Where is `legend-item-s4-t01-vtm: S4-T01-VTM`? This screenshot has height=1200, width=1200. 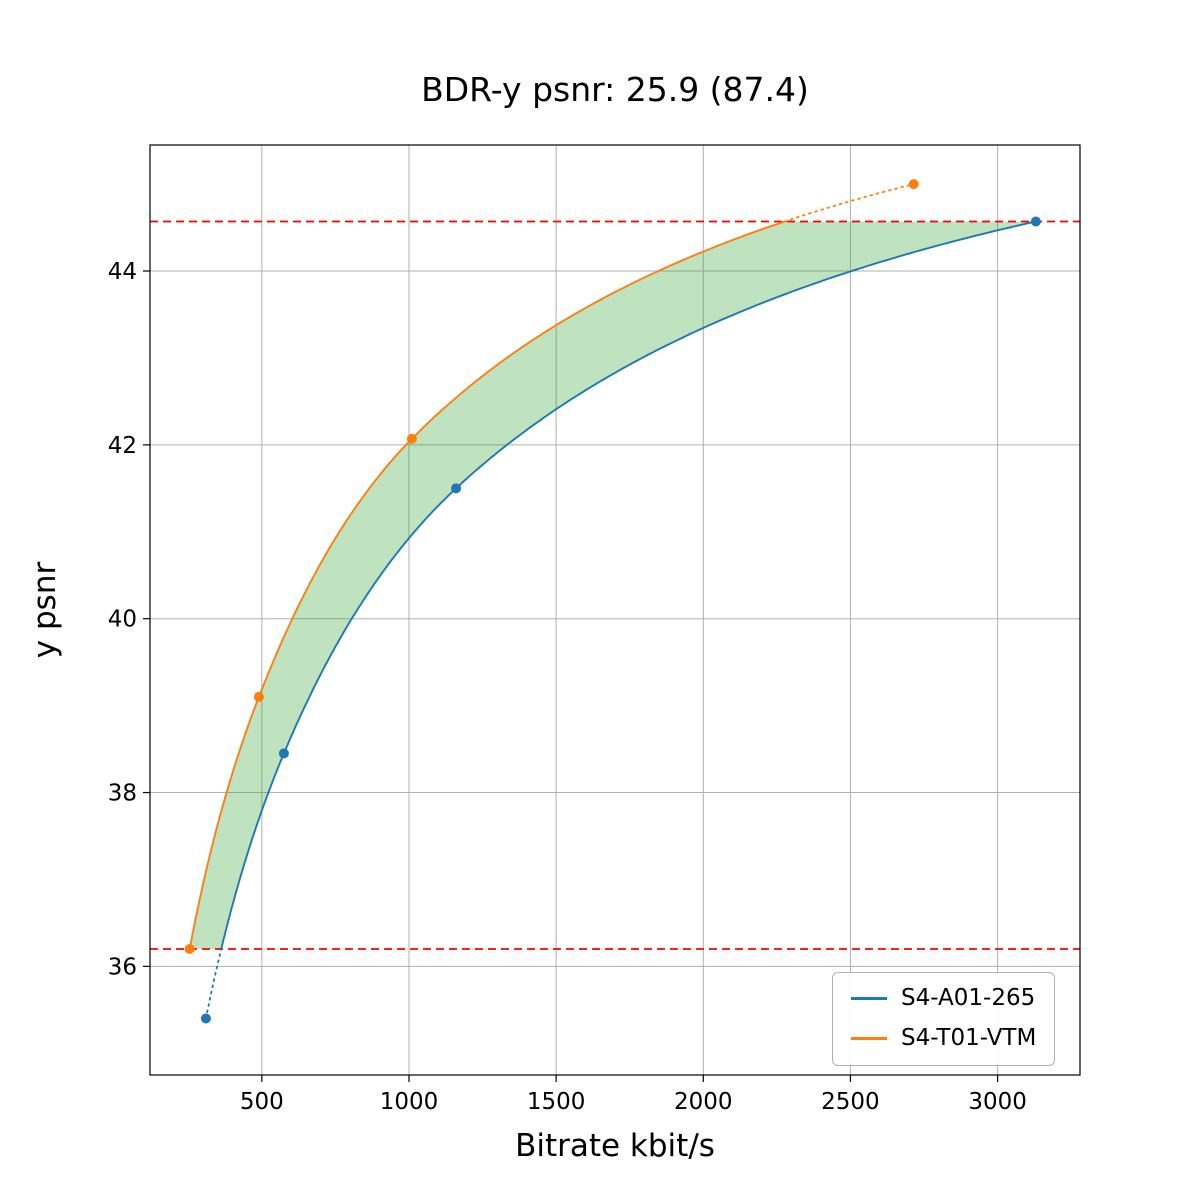
legend-item-s4-t01-vtm: S4-T01-VTM is located at coordinates (944, 1038).